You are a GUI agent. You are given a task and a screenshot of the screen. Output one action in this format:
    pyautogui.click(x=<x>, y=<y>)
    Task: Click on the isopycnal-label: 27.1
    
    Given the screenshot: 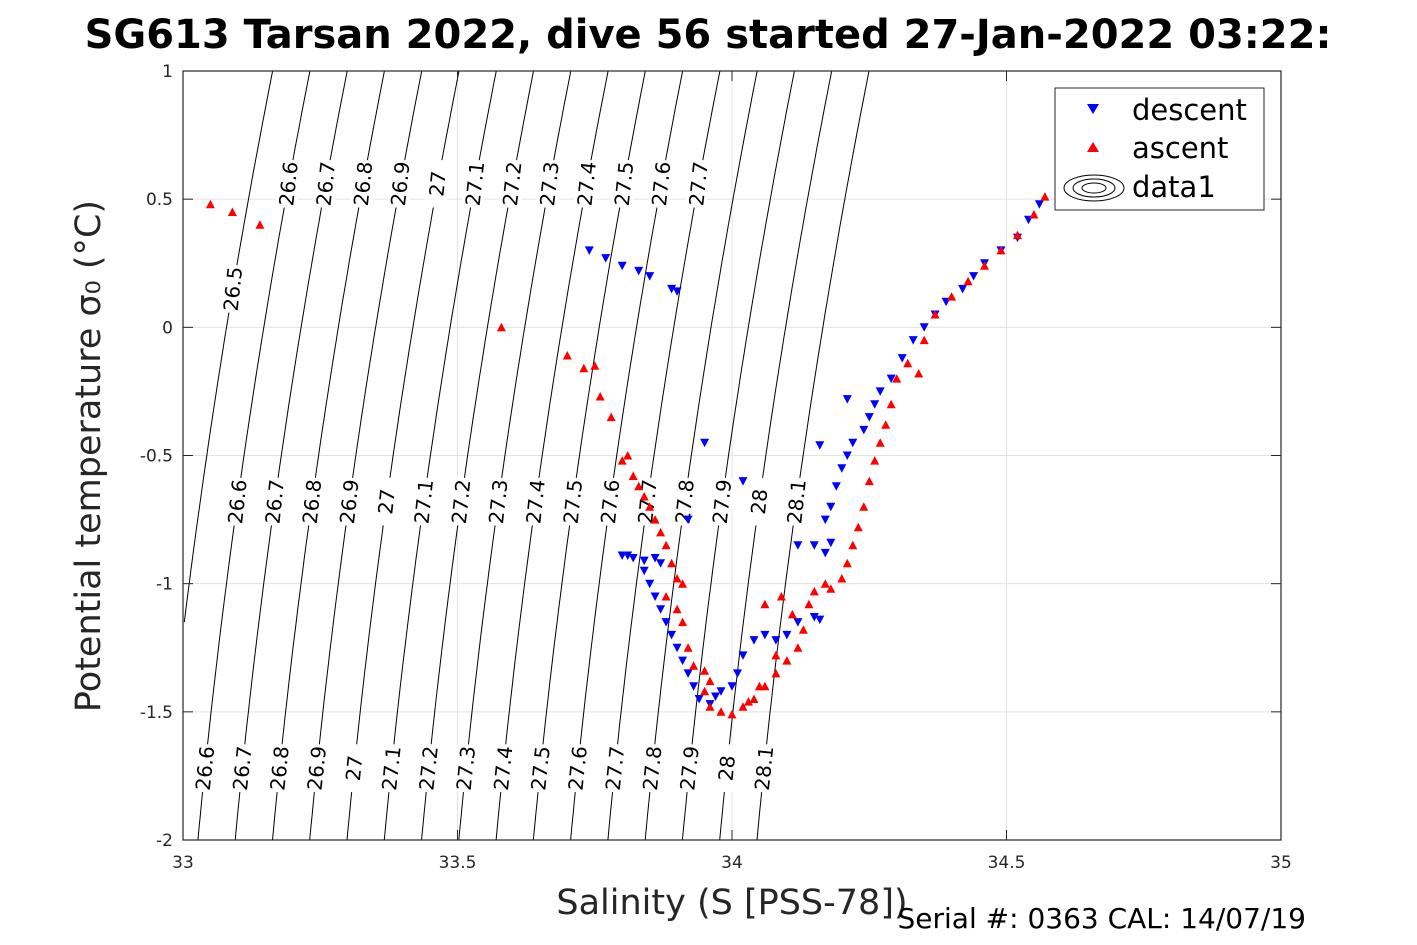 What is the action you would take?
    pyautogui.click(x=391, y=768)
    